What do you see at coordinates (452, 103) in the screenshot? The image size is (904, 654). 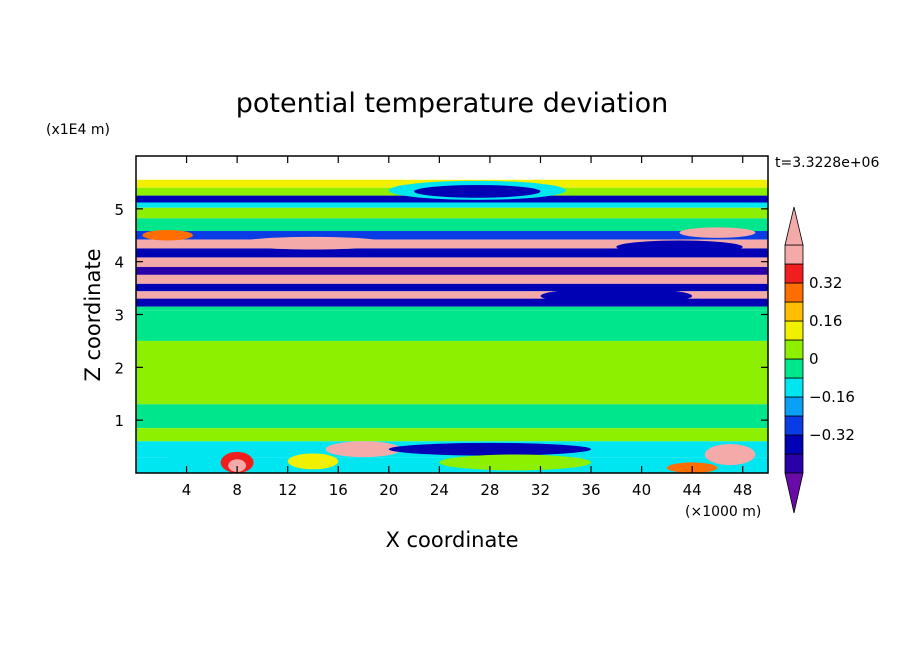 I see `chart-title: potential temperature deviation` at bounding box center [452, 103].